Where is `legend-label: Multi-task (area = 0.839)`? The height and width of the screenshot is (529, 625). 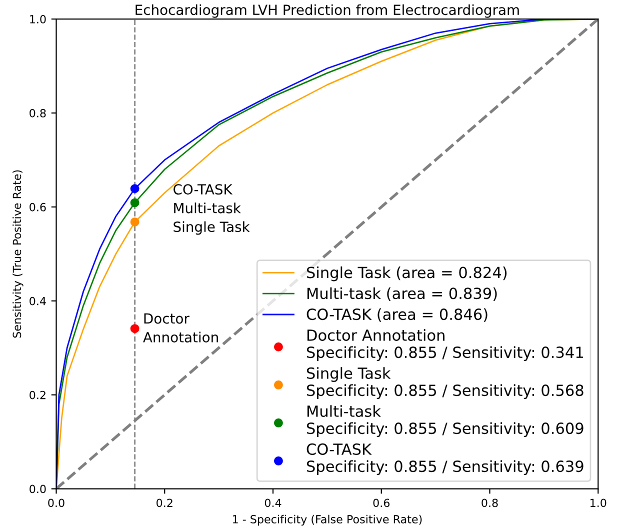 legend-label: Multi-task (area = 0.839) is located at coordinates (402, 294).